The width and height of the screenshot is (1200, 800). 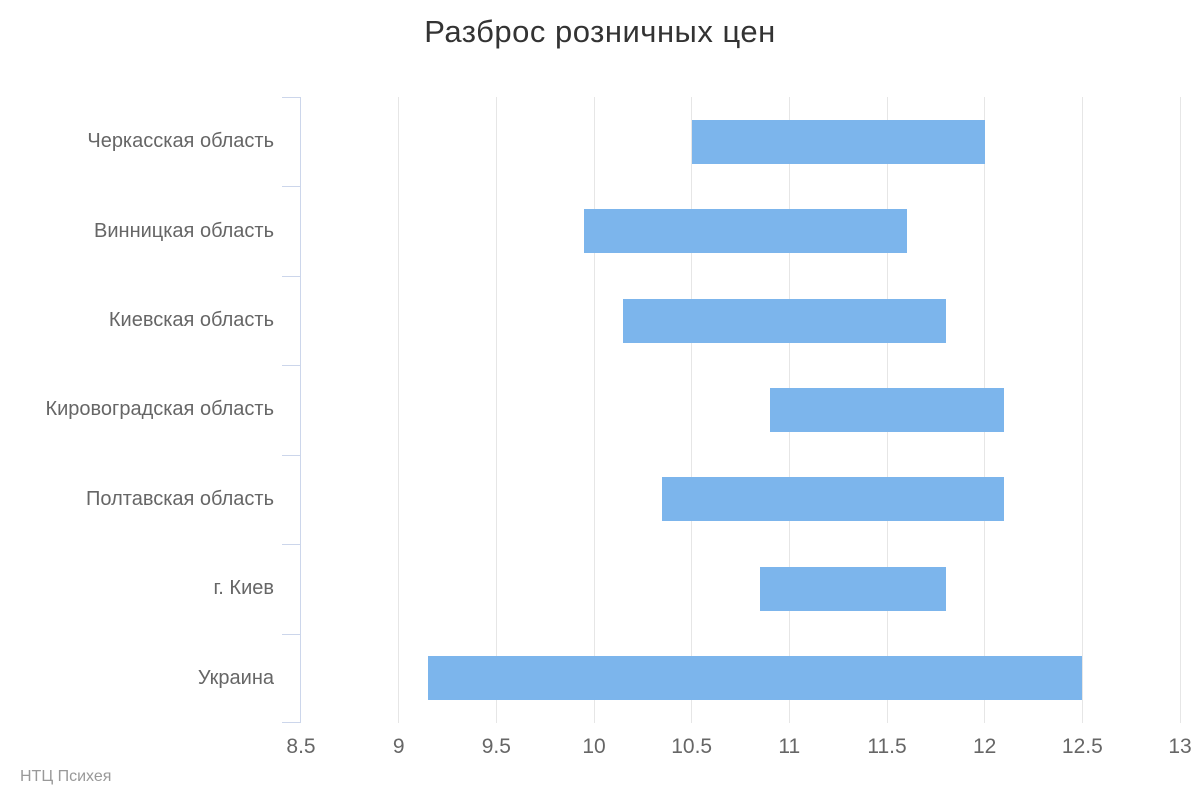 I want to click on x-axis-labels: 8.5 9 9.5 10 10.5 11 11.5 12 12.5 13, so click(x=738, y=750).